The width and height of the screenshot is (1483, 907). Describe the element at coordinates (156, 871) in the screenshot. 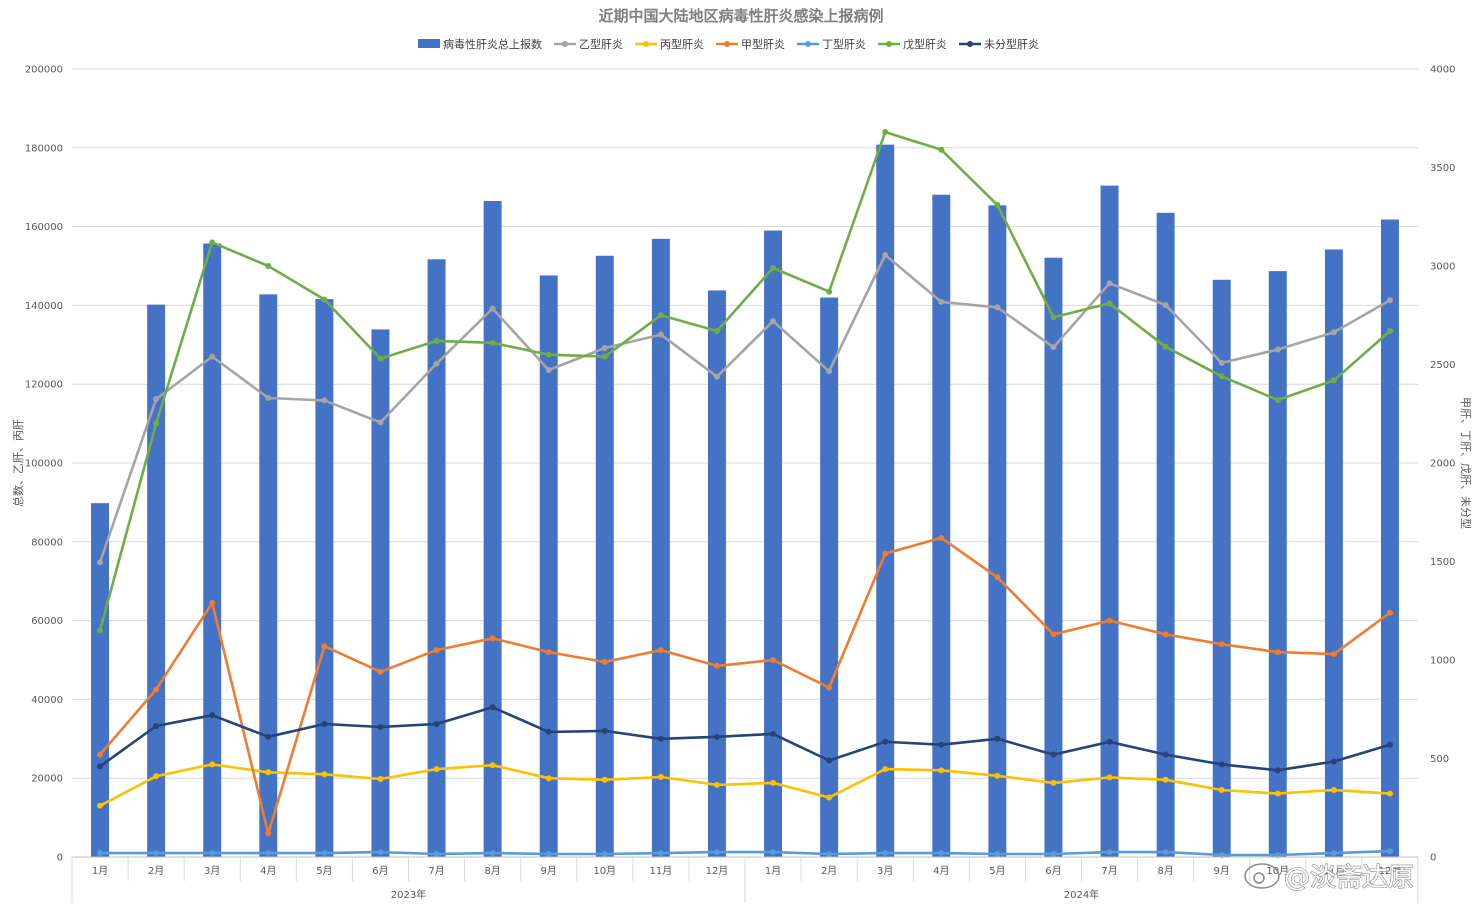

I see `x-tick-label: 2月` at that location.